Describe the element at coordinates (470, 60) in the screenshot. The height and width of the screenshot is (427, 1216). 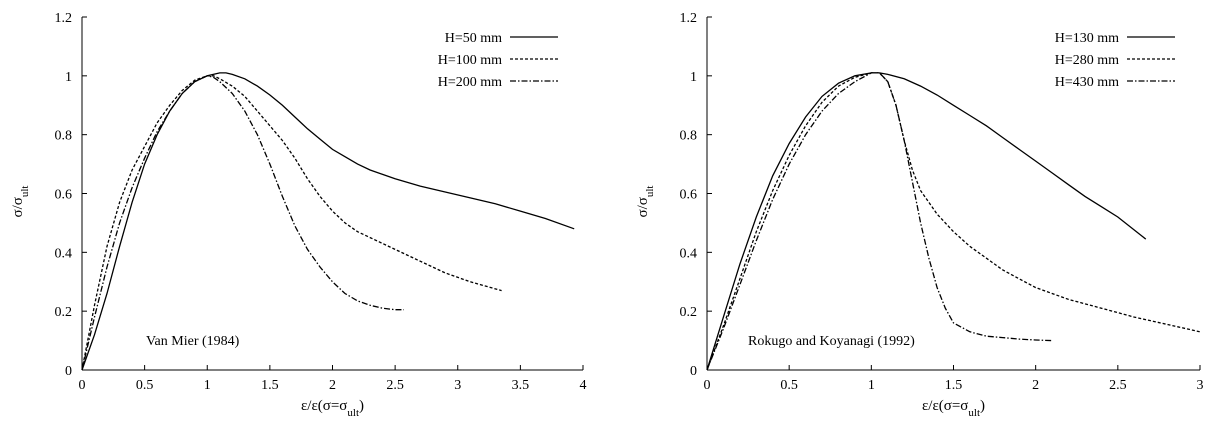
I see `legend-label: H=100 mm` at that location.